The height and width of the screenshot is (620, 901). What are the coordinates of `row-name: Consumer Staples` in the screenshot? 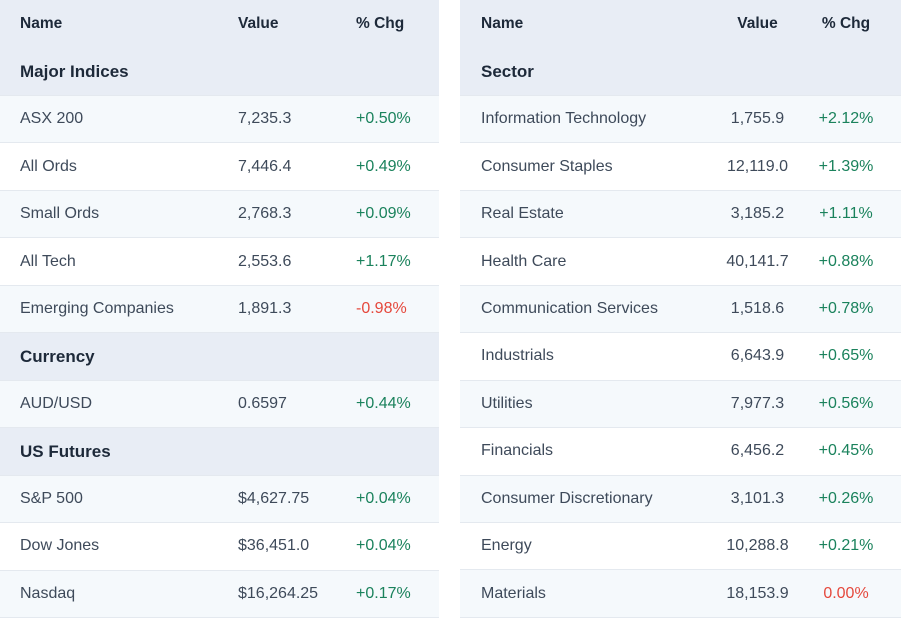 It's located at (547, 166).